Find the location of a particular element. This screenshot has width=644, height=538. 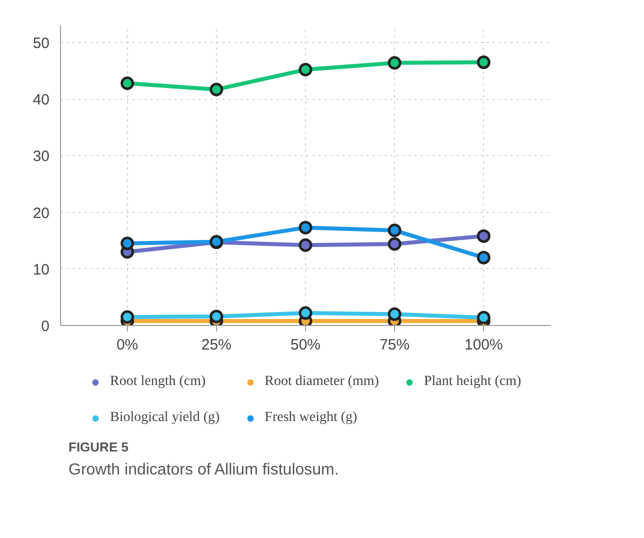

y-tick-label: 50 is located at coordinates (41, 43).